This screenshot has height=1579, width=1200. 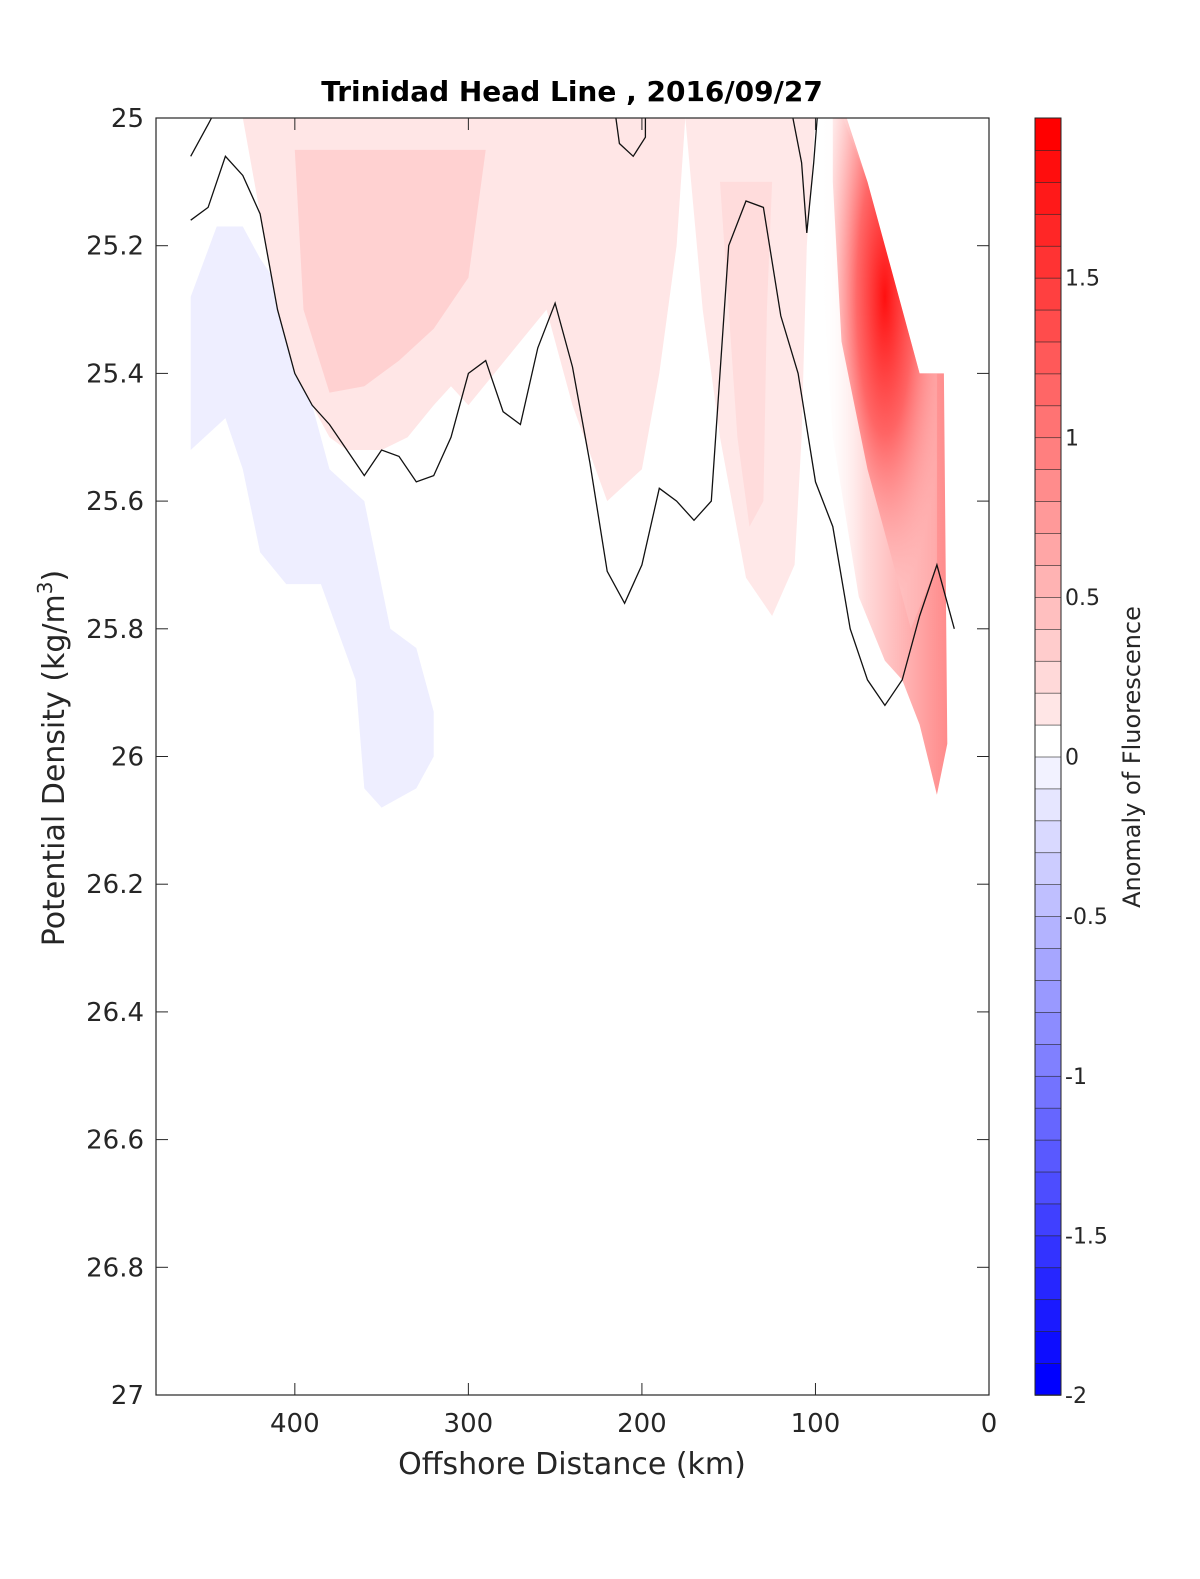 I want to click on colorbar: 1.5 1 0.5 0 -0.5 -1 -1.5 -2, so click(x=1071, y=763).